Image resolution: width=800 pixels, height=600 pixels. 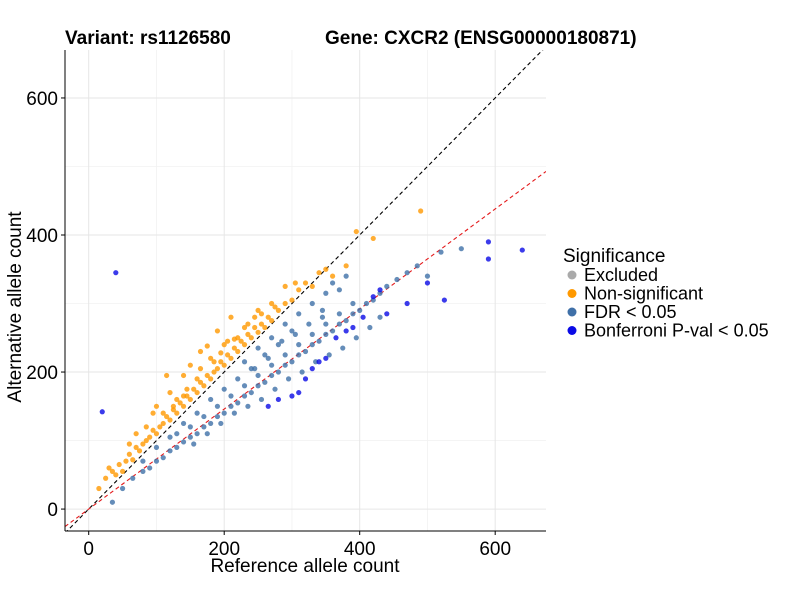 I want to click on y-tick-label: 200, so click(x=42, y=373).